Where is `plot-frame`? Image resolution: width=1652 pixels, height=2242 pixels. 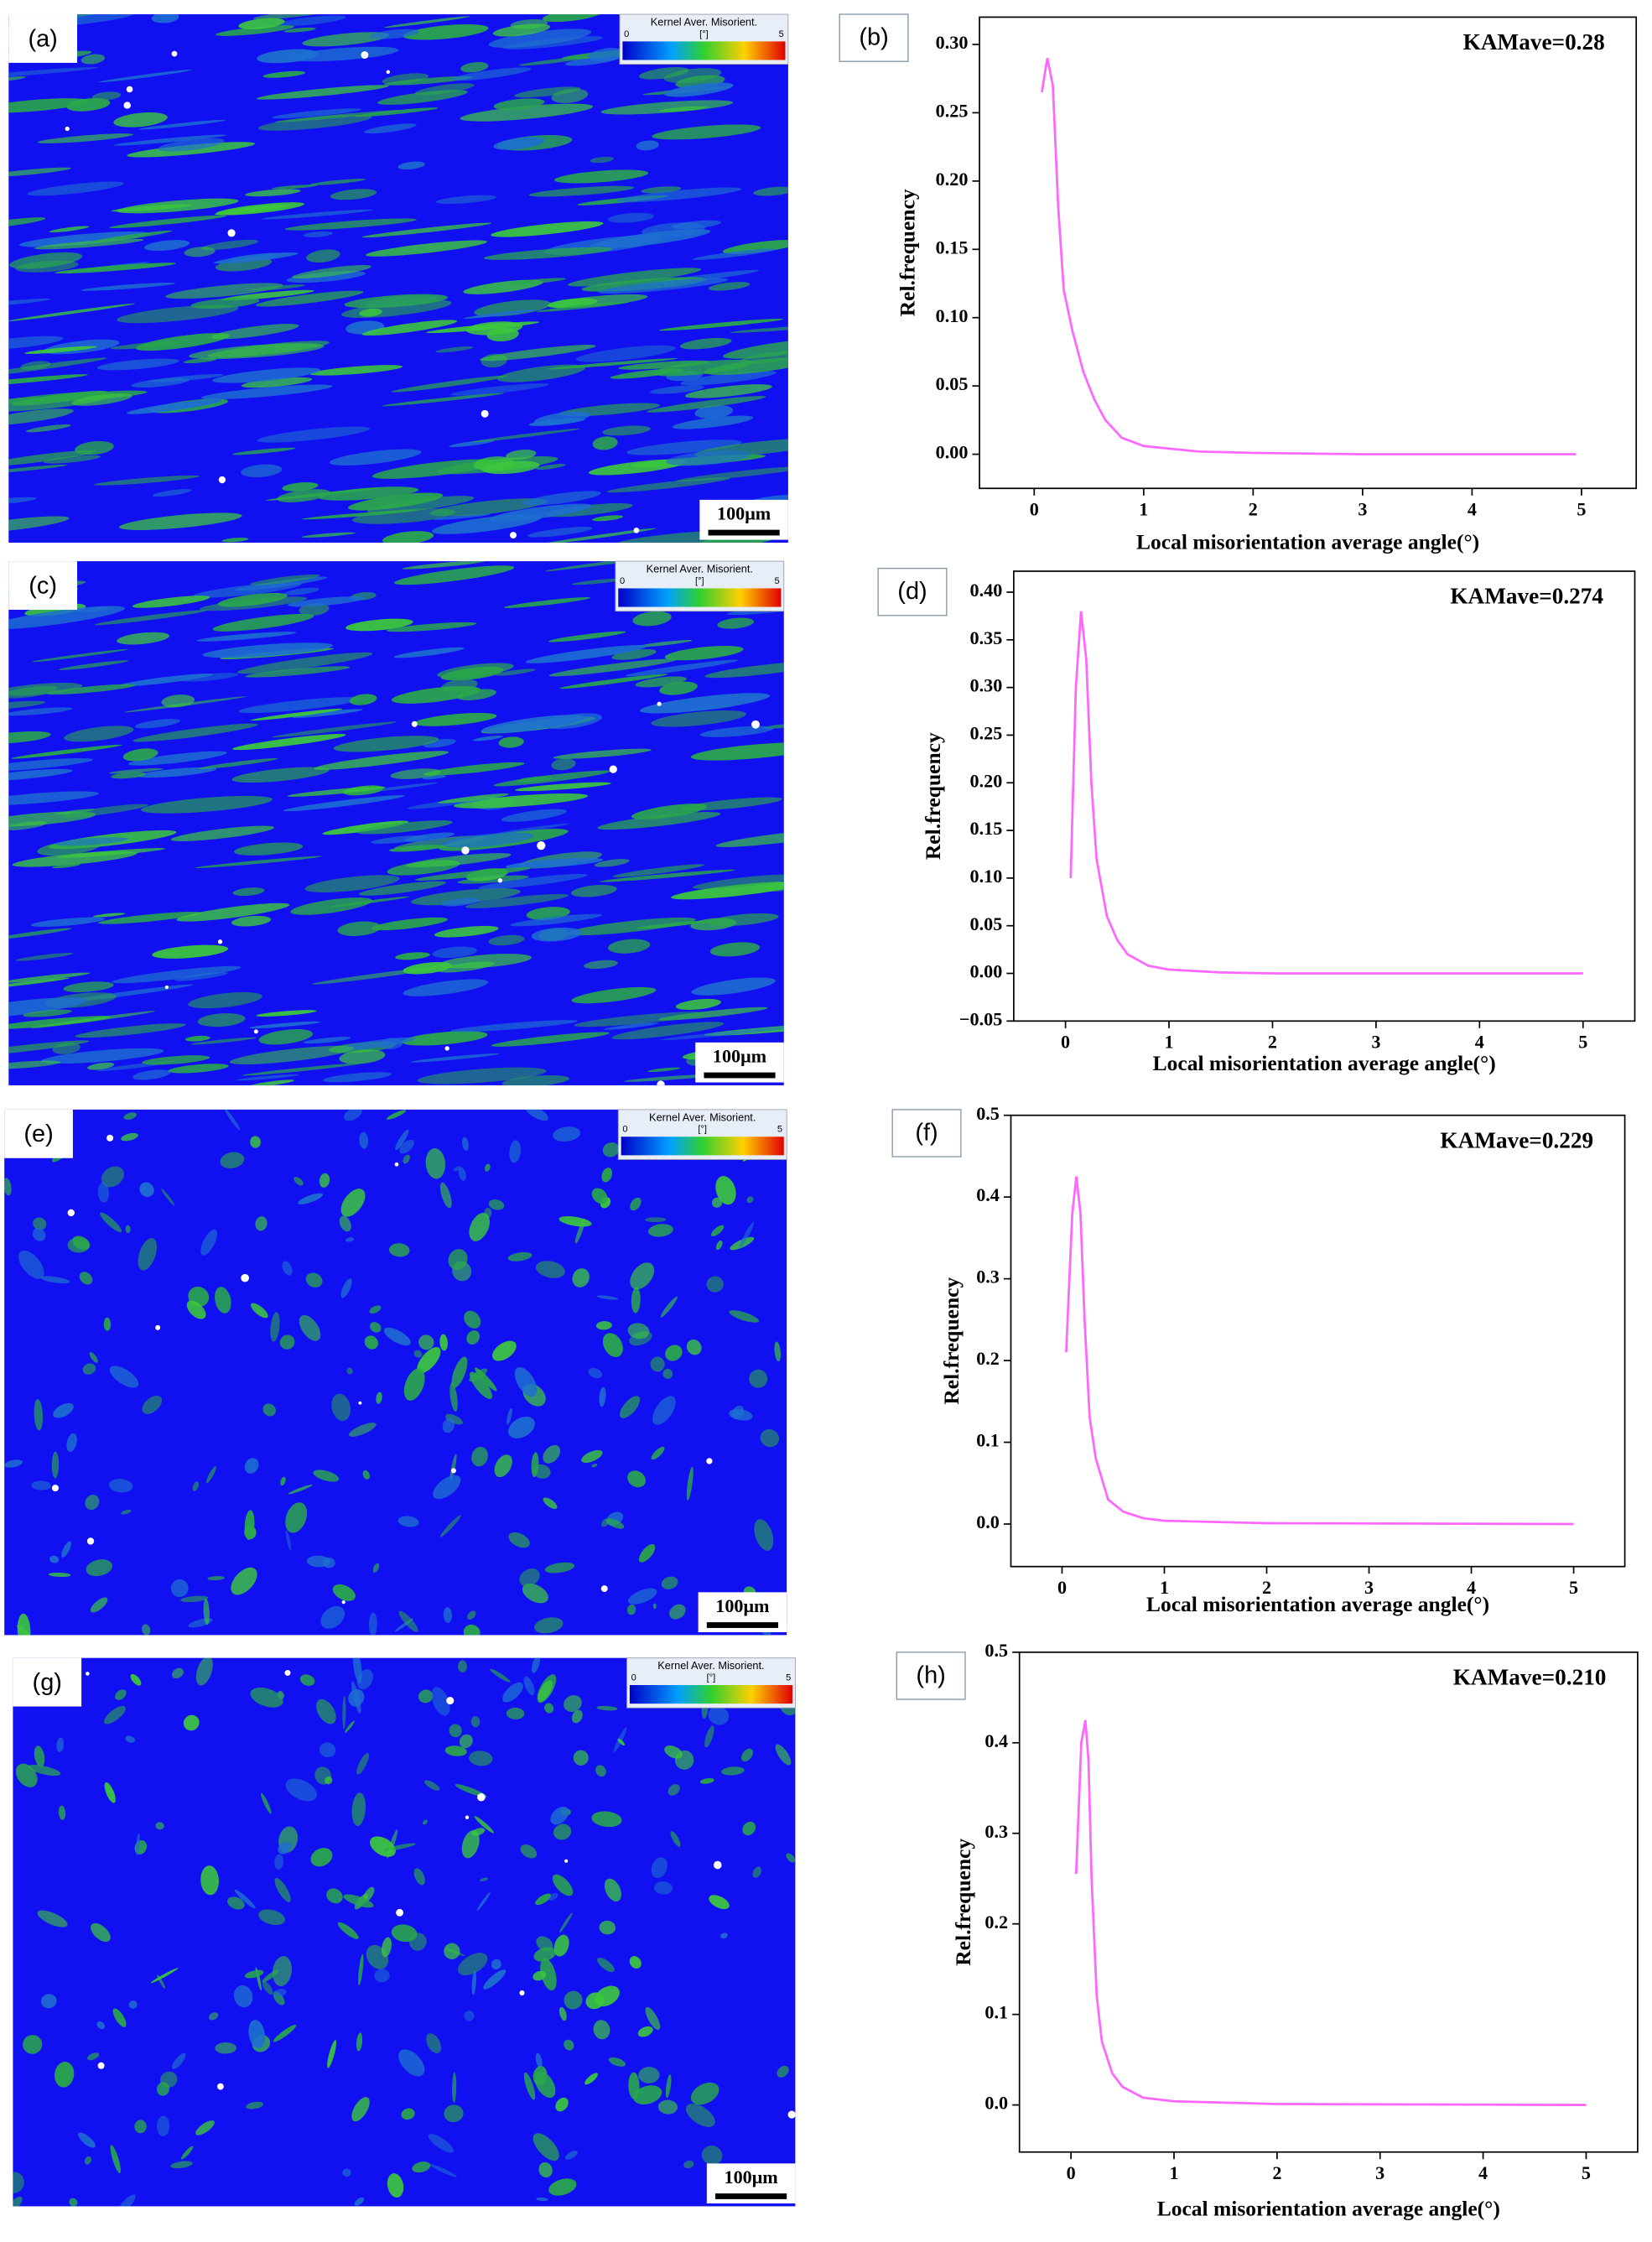
plot-frame is located at coordinates (1308, 253).